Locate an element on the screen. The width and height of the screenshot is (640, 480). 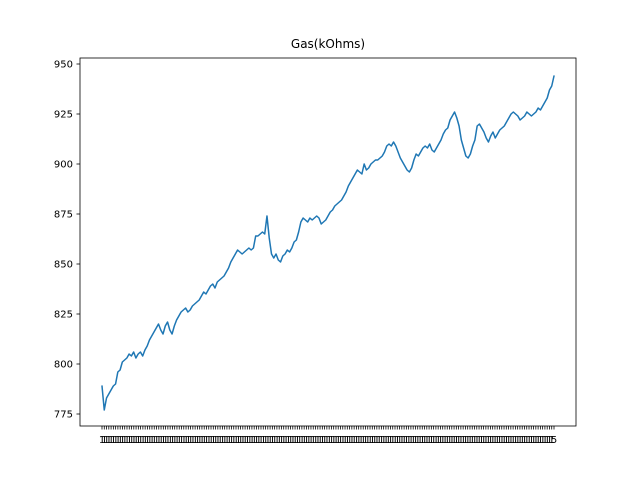
x-tick-label: 5 is located at coordinates (554, 440).